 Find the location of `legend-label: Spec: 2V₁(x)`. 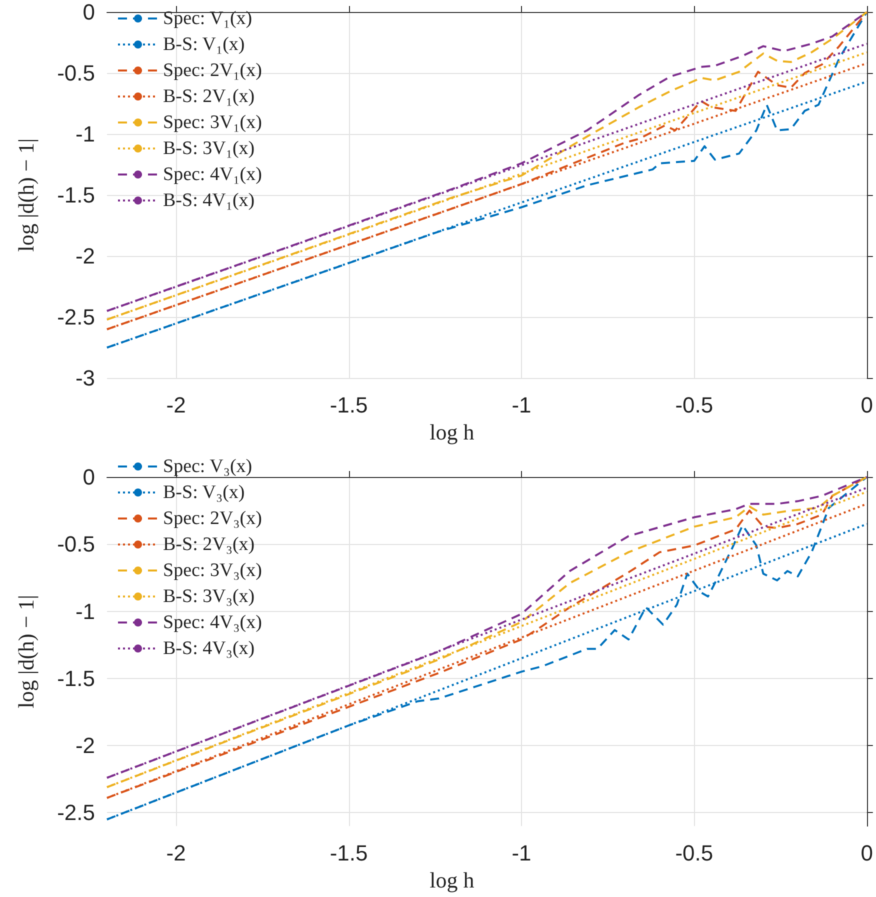

legend-label: Spec: 2V₁(x) is located at coordinates (212, 70).